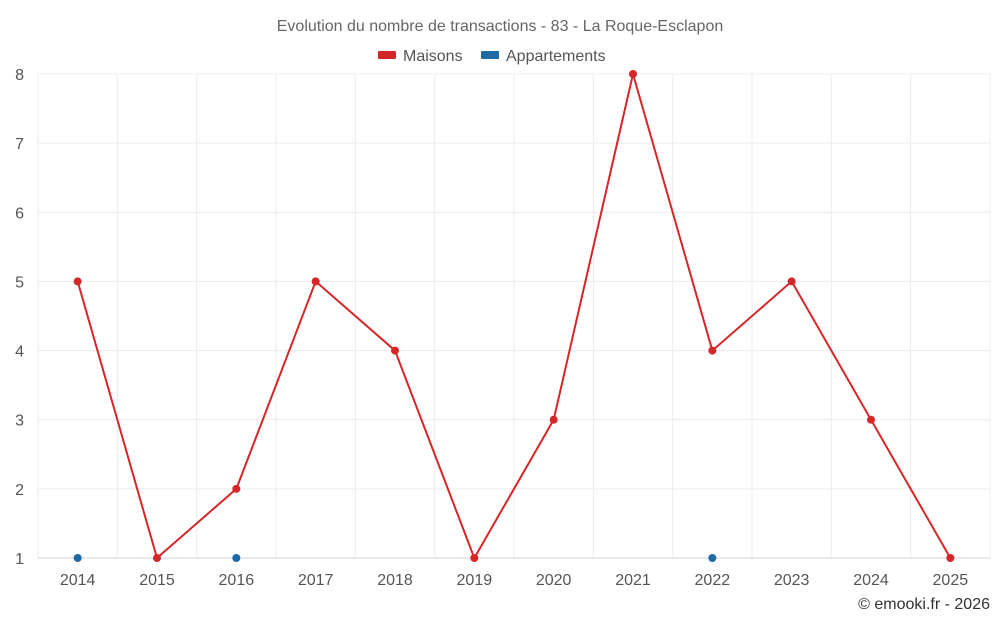  What do you see at coordinates (19, 421) in the screenshot?
I see `y-tick-label: 3` at bounding box center [19, 421].